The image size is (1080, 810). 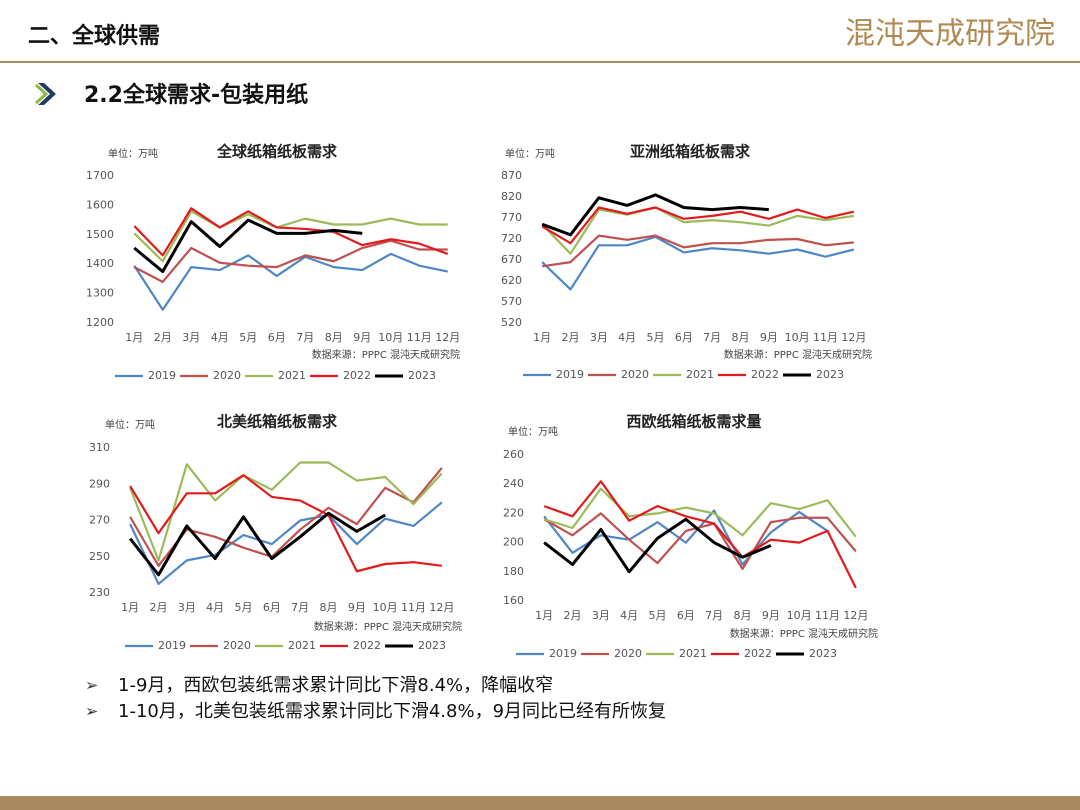 What do you see at coordinates (196, 95) in the screenshot?
I see `subtitle: 2.2全球需求-包装用纸` at bounding box center [196, 95].